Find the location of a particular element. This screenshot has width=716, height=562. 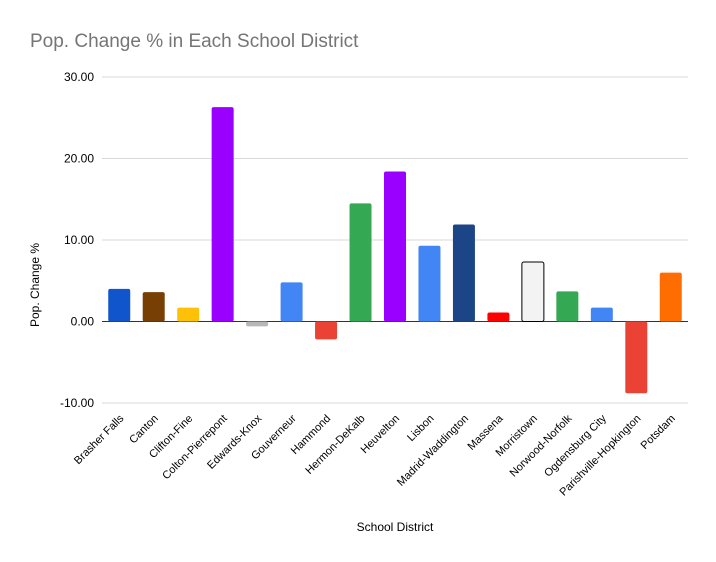

y-tick-label: 30.00 is located at coordinates (79, 77).